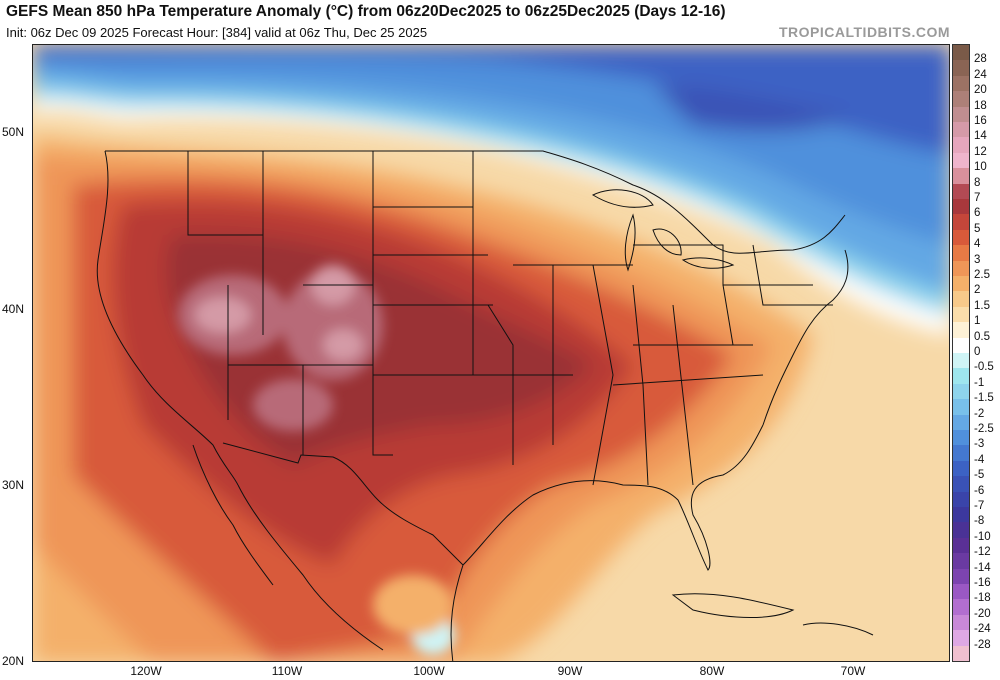 This screenshot has height=680, width=1000. What do you see at coordinates (977, 321) in the screenshot?
I see `colorbar-label: 1` at bounding box center [977, 321].